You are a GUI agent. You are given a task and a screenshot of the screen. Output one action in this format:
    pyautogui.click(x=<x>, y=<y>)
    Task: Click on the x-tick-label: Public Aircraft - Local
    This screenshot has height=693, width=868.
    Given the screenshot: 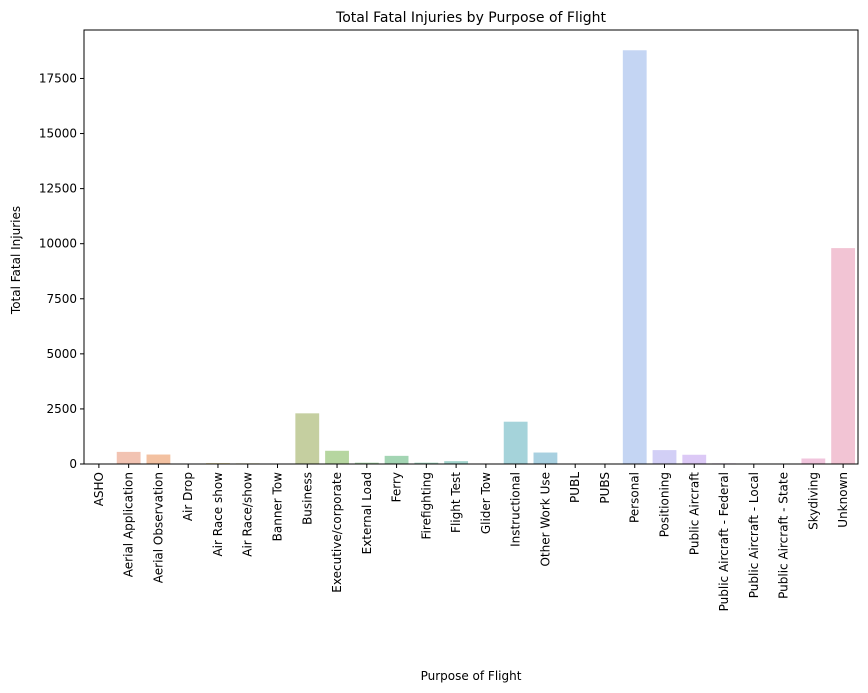 What is the action you would take?
    pyautogui.click(x=754, y=535)
    